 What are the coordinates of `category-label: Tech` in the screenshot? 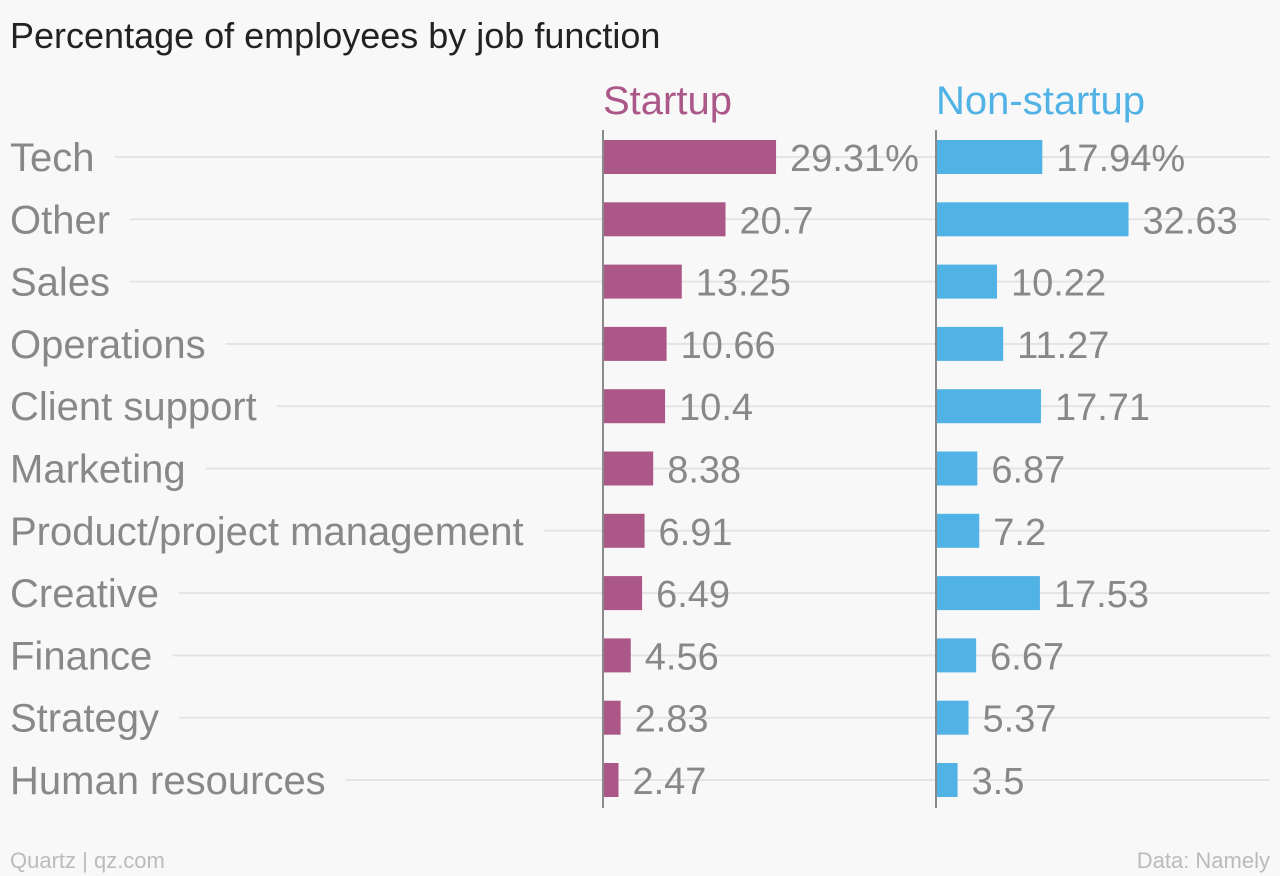 It's located at (52, 158).